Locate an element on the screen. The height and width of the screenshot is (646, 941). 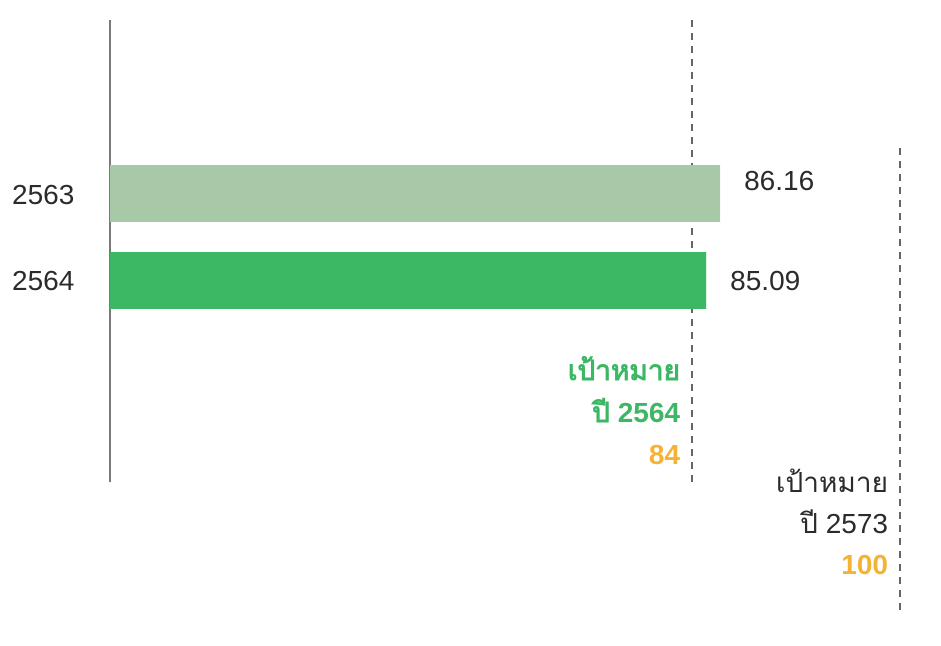
target-2573-label: เป้าหมาย is located at coordinates (832, 482).